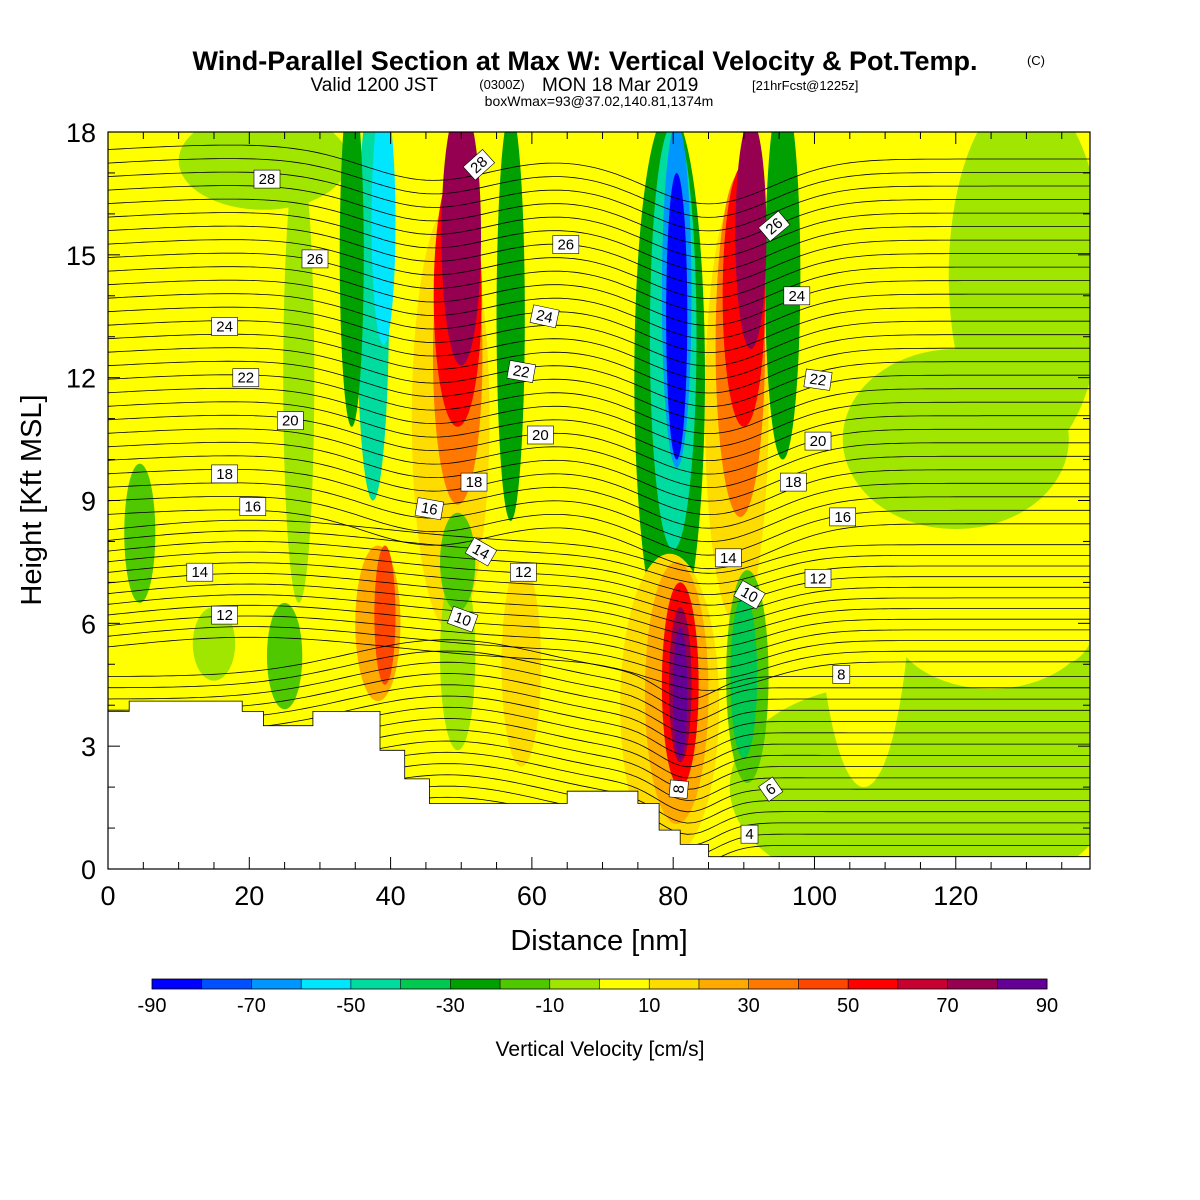  What do you see at coordinates (955, 896) in the screenshot?
I see `x-tick-label: 120` at bounding box center [955, 896].